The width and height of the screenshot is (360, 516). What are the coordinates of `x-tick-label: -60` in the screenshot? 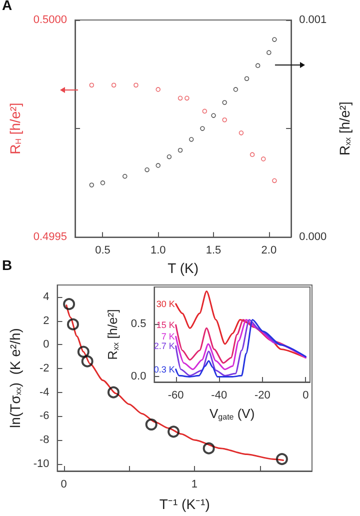 It's located at (176, 396).